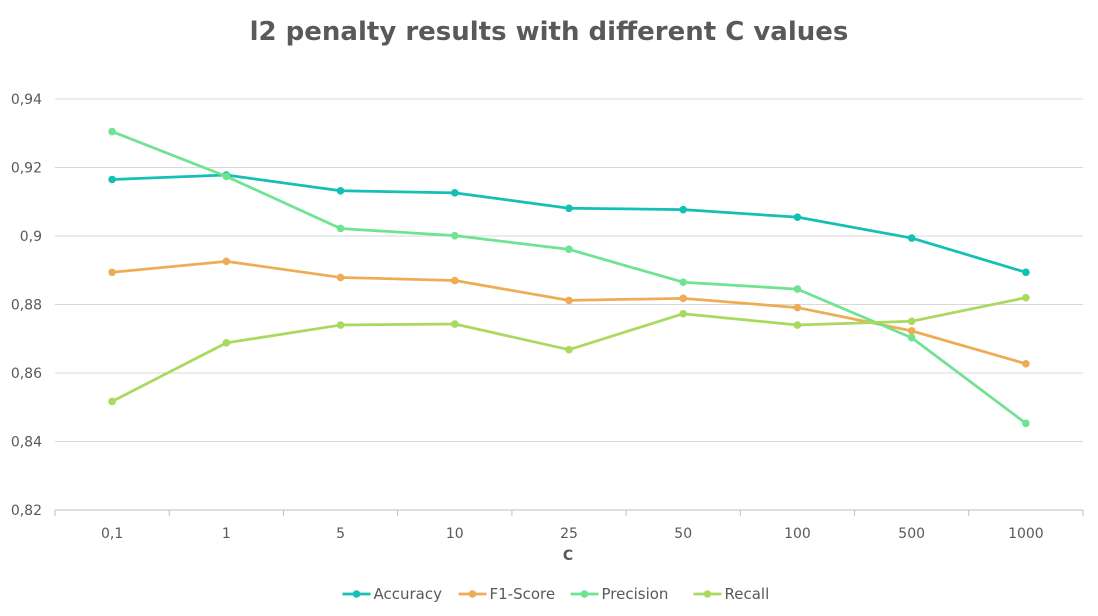 This screenshot has width=1098, height=616. What do you see at coordinates (683, 534) in the screenshot?
I see `x-tick-label: 50` at bounding box center [683, 534].